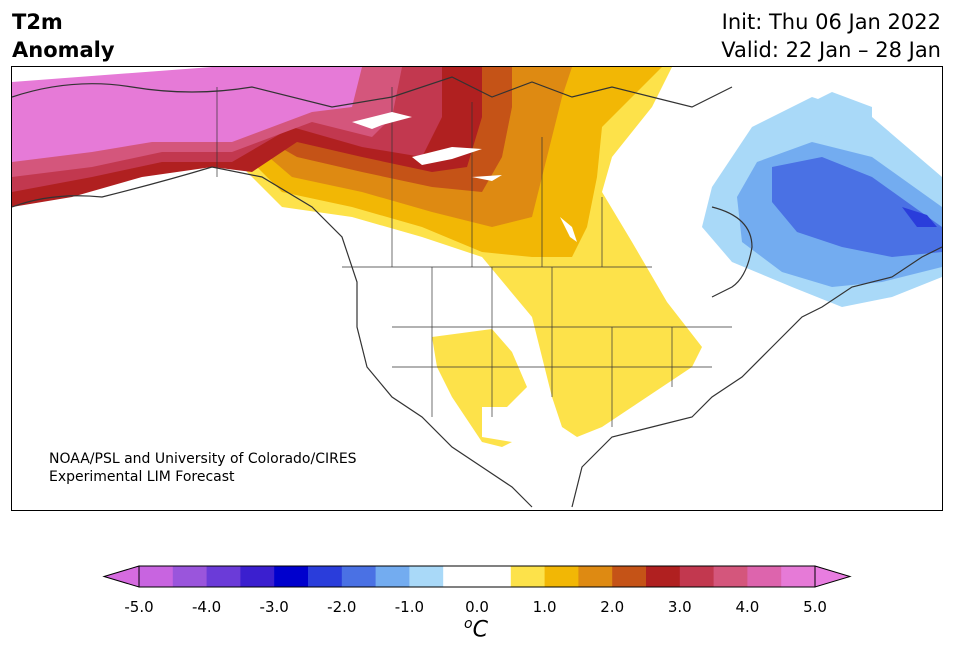 The height and width of the screenshot is (656, 953). What do you see at coordinates (121, 576) in the screenshot?
I see `colorbar-under-triangle` at bounding box center [121, 576].